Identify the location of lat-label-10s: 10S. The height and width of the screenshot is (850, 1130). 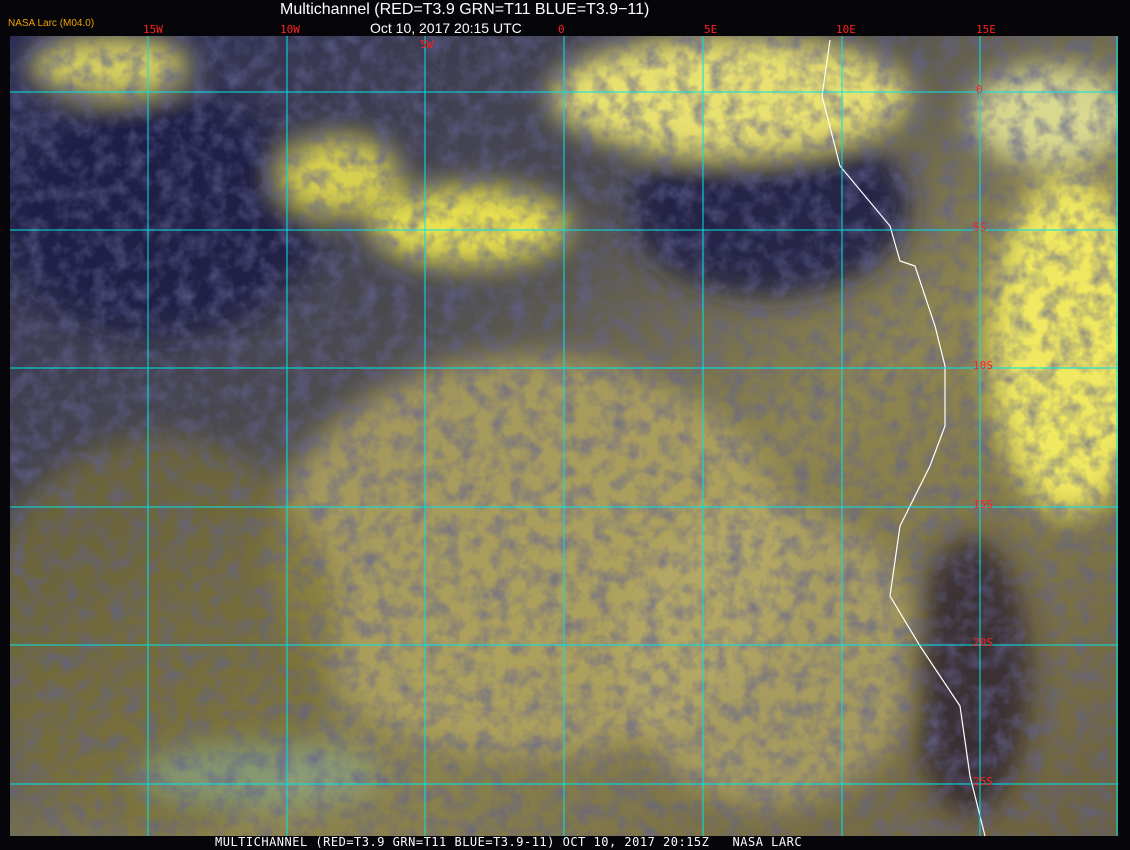
(983, 365).